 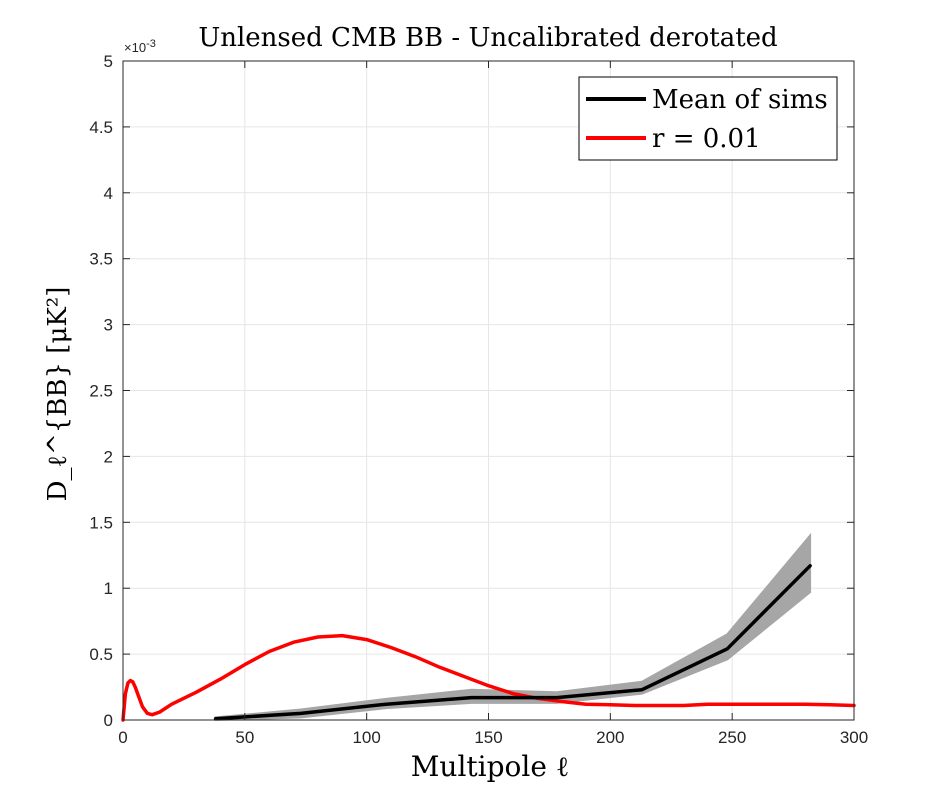 What do you see at coordinates (854, 737) in the screenshot?
I see `x-tick-label: 300` at bounding box center [854, 737].